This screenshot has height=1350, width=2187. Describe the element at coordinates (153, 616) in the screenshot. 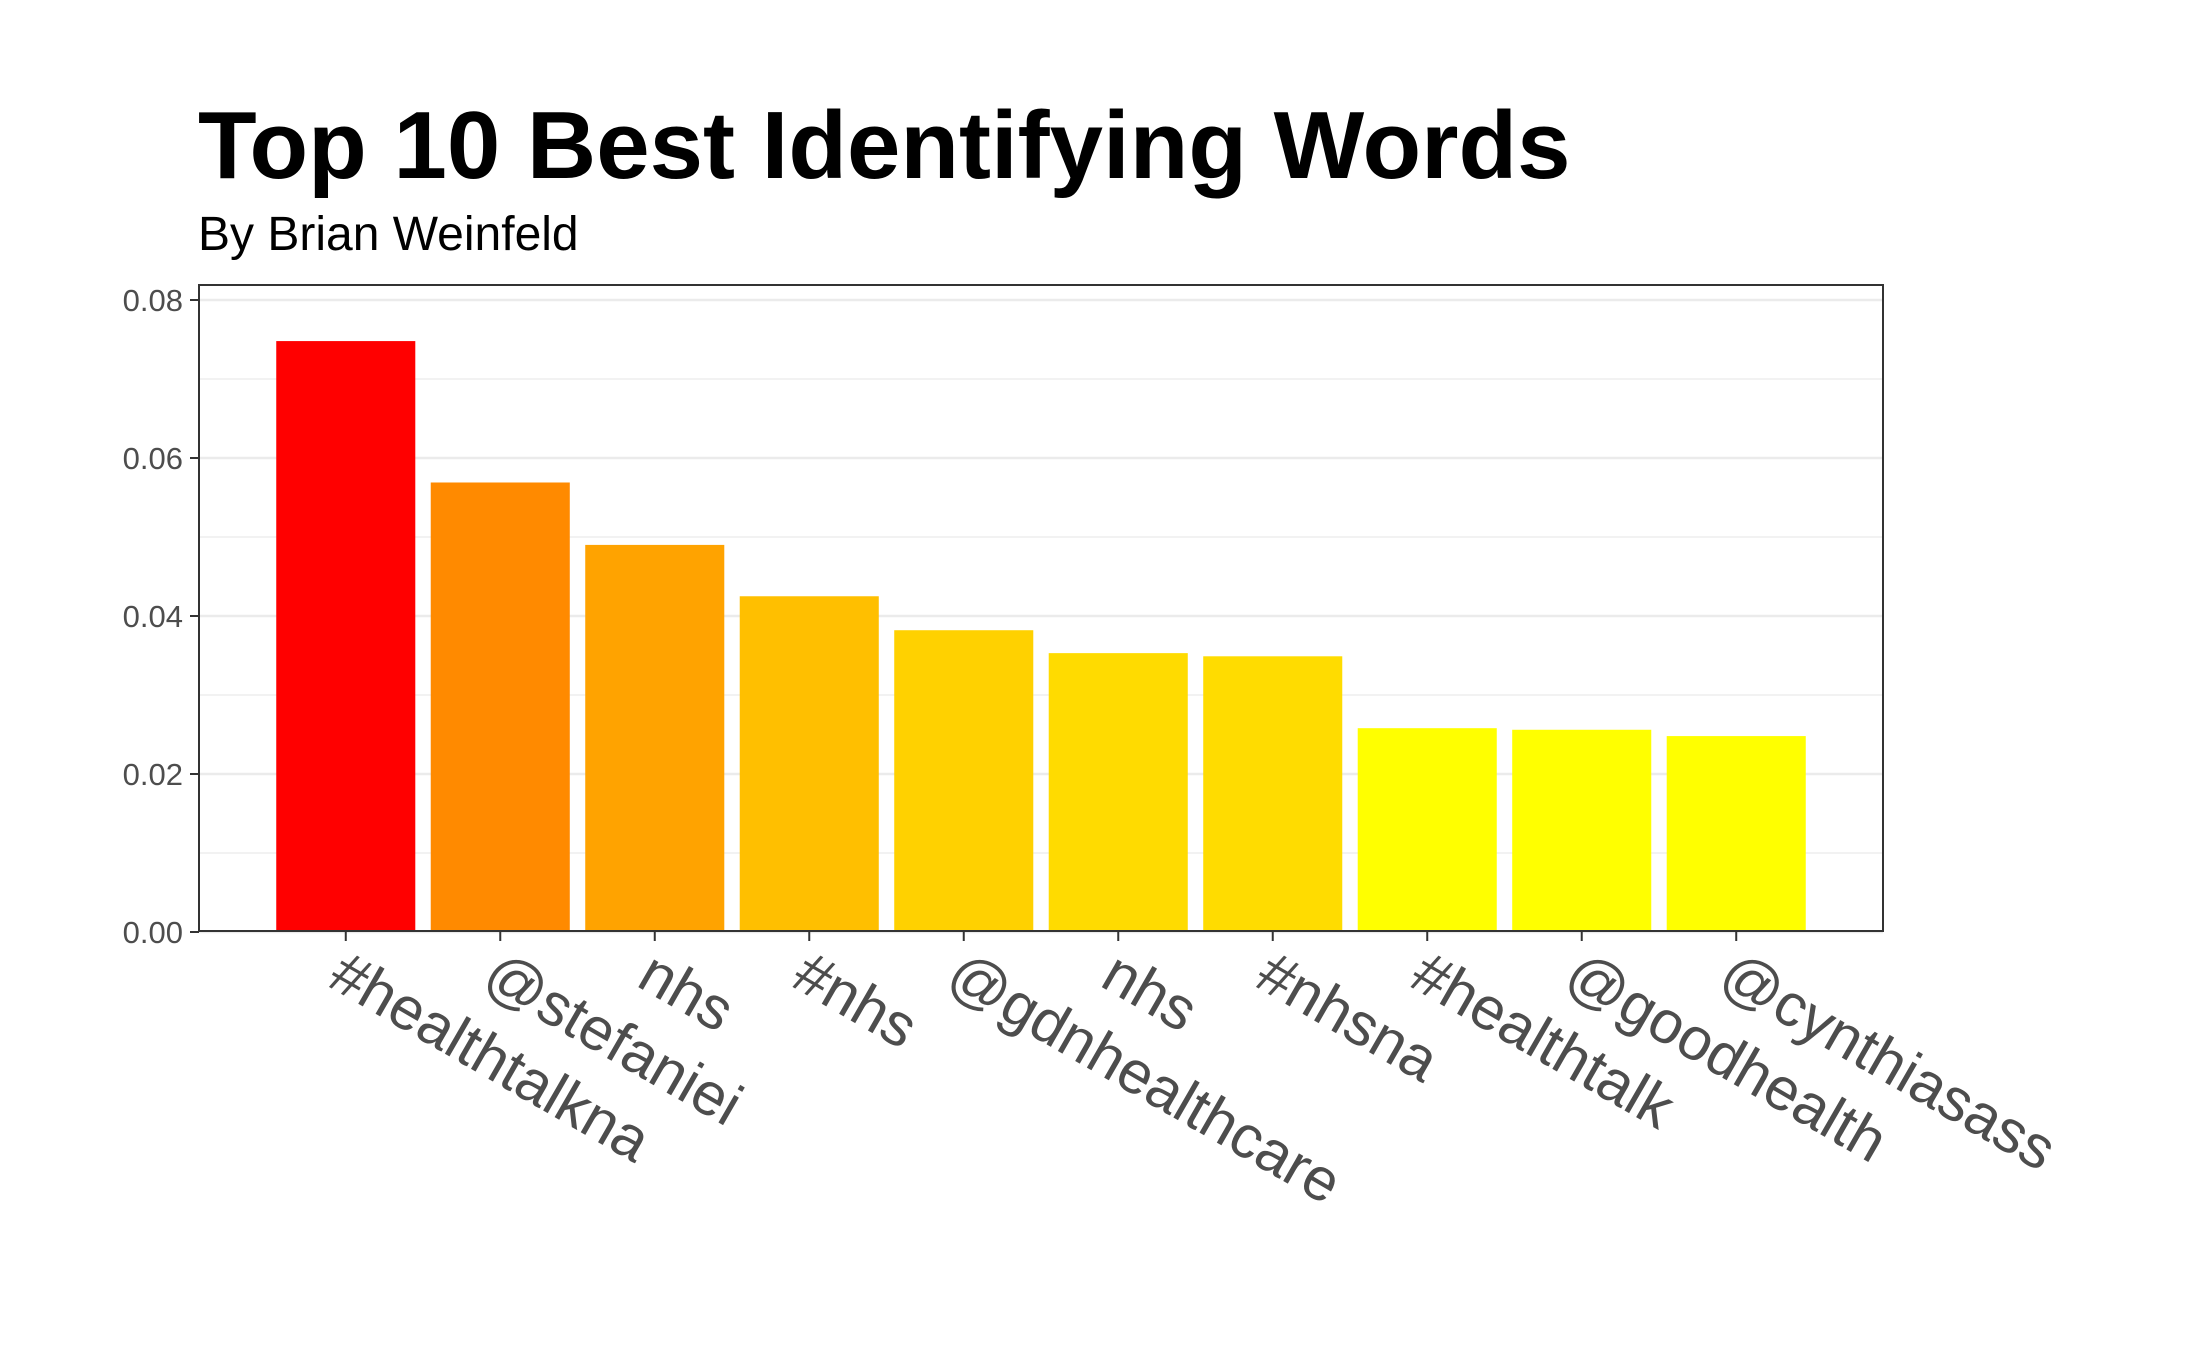

I see `y-tick-label: 0.04` at that location.